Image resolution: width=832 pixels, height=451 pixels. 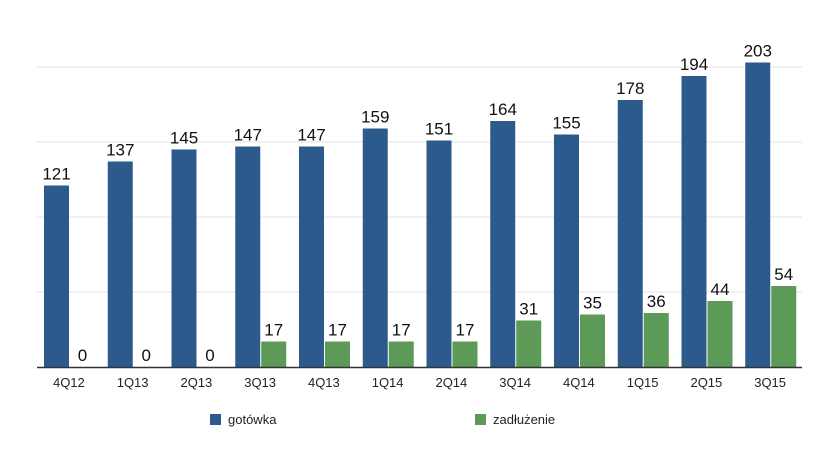 What do you see at coordinates (248, 256) in the screenshot?
I see `bar-series-0-3Q13` at bounding box center [248, 256].